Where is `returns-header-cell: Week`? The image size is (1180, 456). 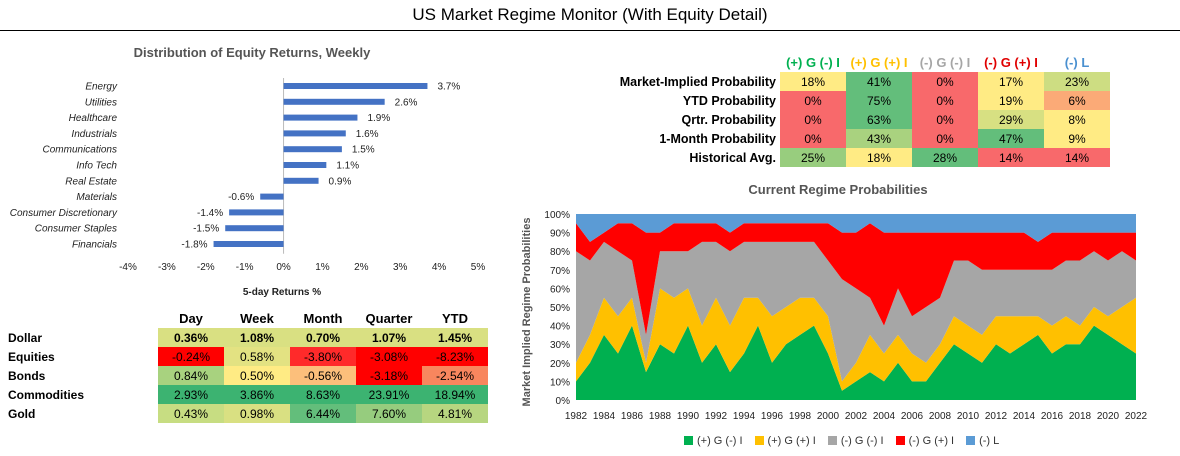
returns-header-cell: Week is located at coordinates (257, 318).